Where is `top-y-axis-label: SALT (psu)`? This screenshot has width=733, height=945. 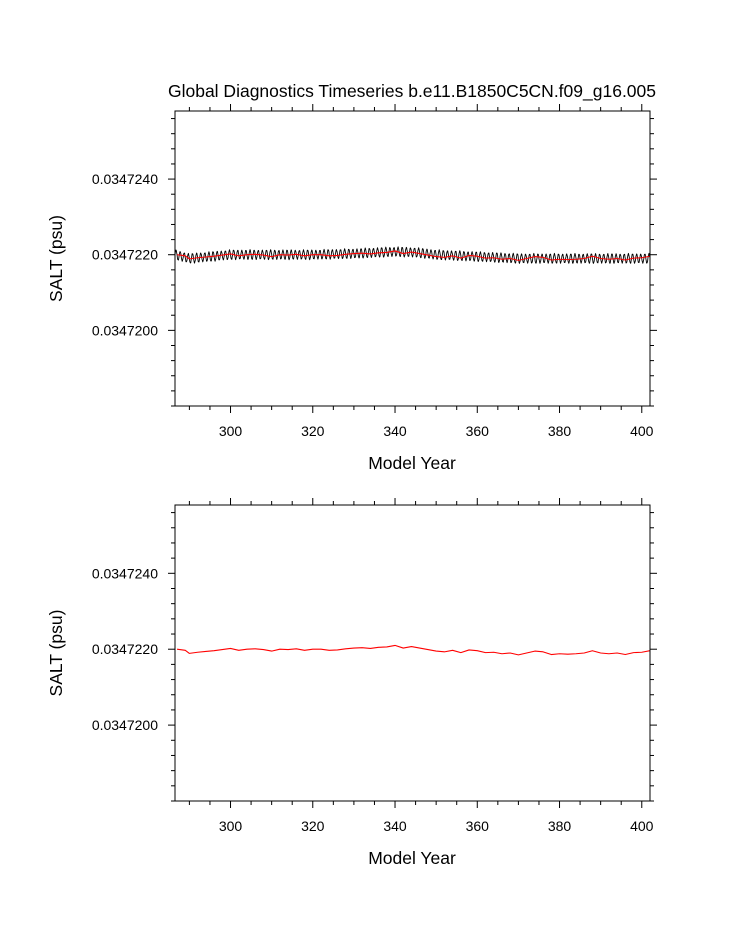
top-y-axis-label: SALT (psu) is located at coordinates (56, 258).